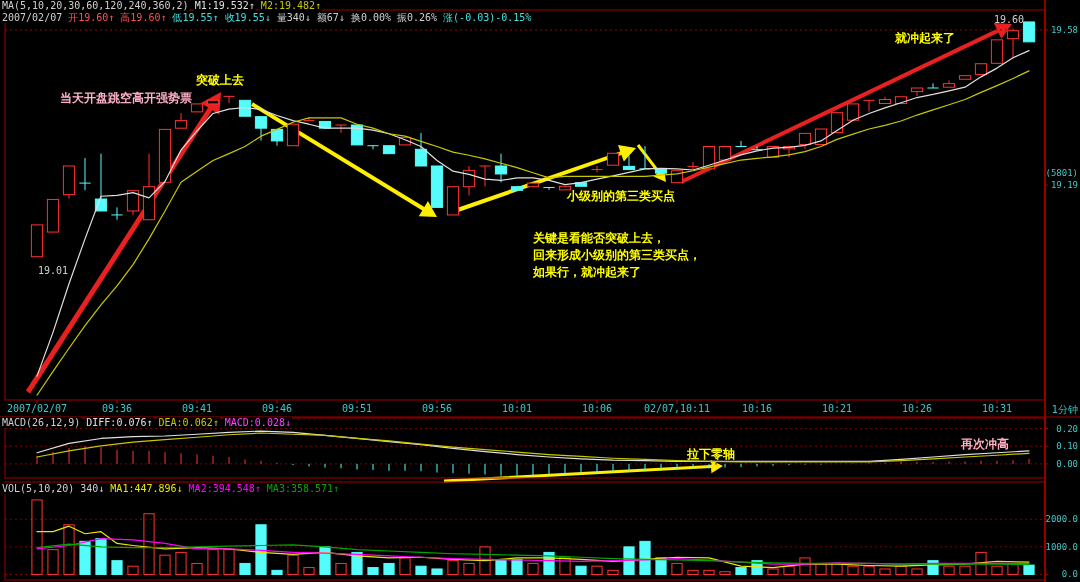 This screenshot has width=1080, height=582. Describe the element at coordinates (1067, 463) in the screenshot. I see `y-tick-label: 0.00` at that location.